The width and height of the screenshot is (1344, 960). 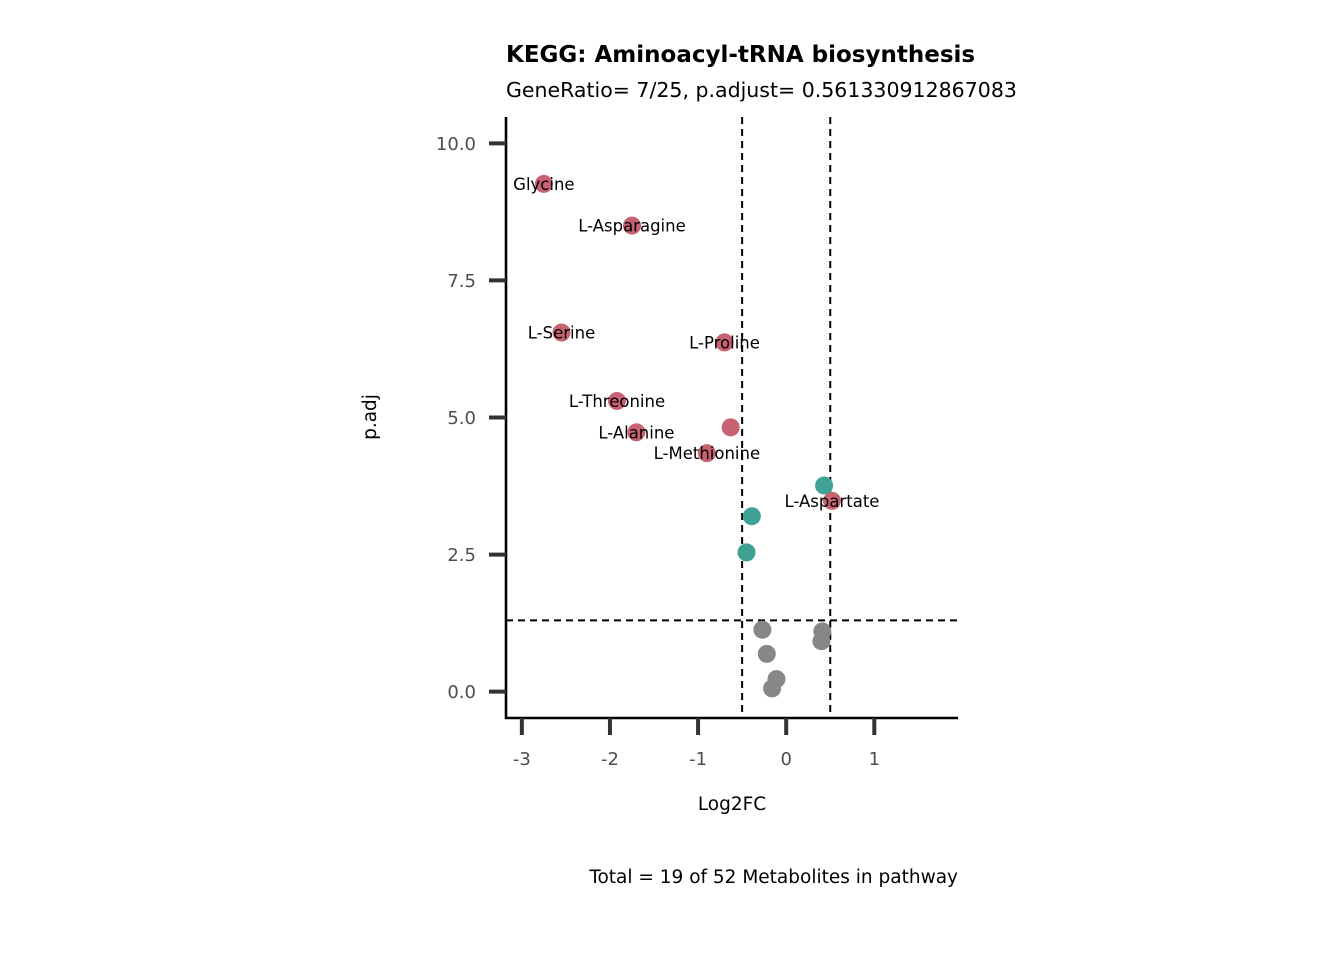 What do you see at coordinates (461, 418) in the screenshot?
I see `y-tick-label: 5.0` at bounding box center [461, 418].